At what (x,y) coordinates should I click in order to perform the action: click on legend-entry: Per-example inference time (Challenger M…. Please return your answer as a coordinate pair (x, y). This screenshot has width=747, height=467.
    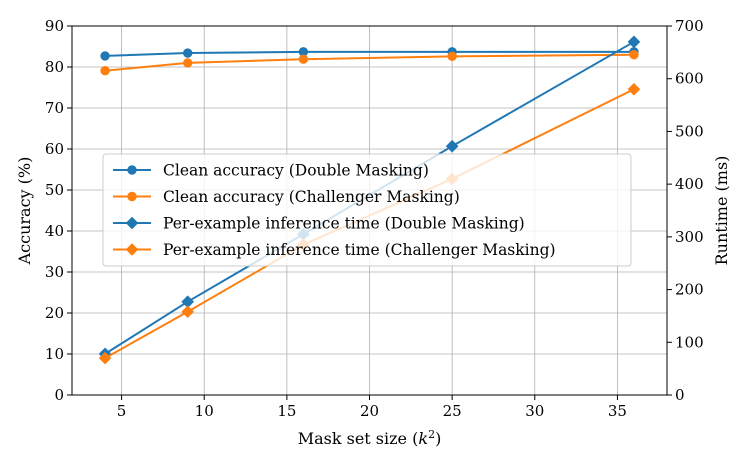
    Looking at the image, I should click on (334, 250).